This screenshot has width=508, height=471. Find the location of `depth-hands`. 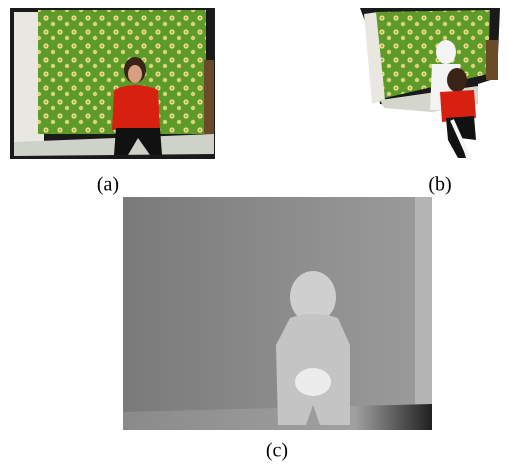

depth-hands is located at coordinates (313, 382).